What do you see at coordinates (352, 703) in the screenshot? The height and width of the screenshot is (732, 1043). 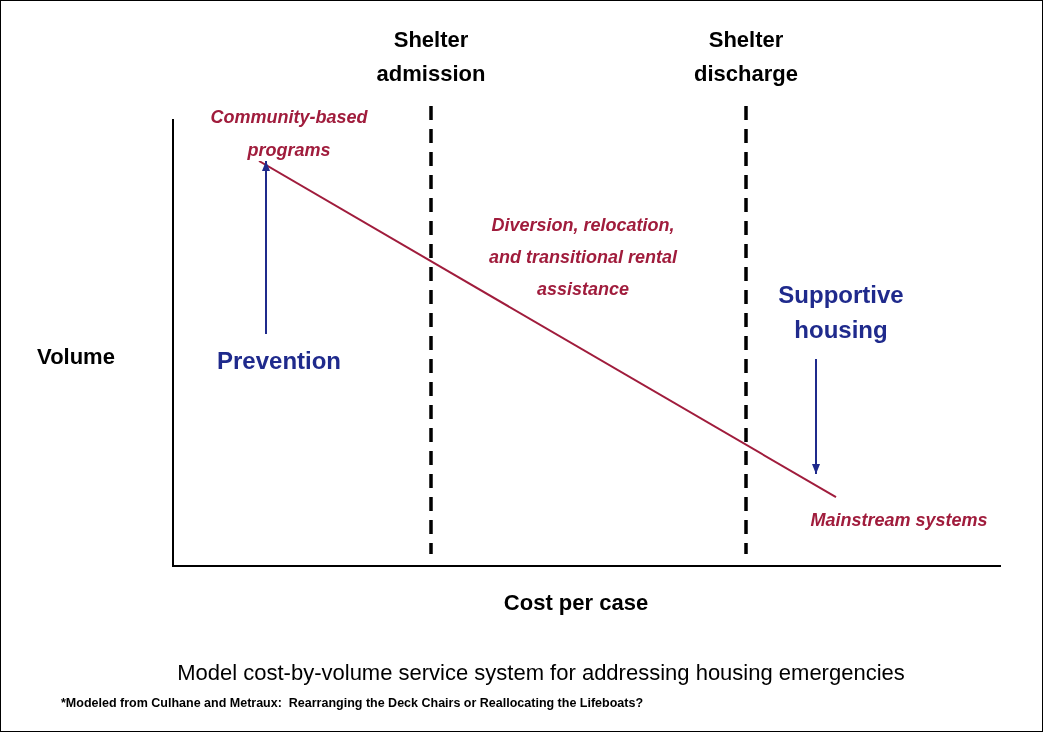 I see `text: *Modeled from Culhane and Metraux: Rearranging the Deck Chairs or Reallocating the Lifeboats?` at bounding box center [352, 703].